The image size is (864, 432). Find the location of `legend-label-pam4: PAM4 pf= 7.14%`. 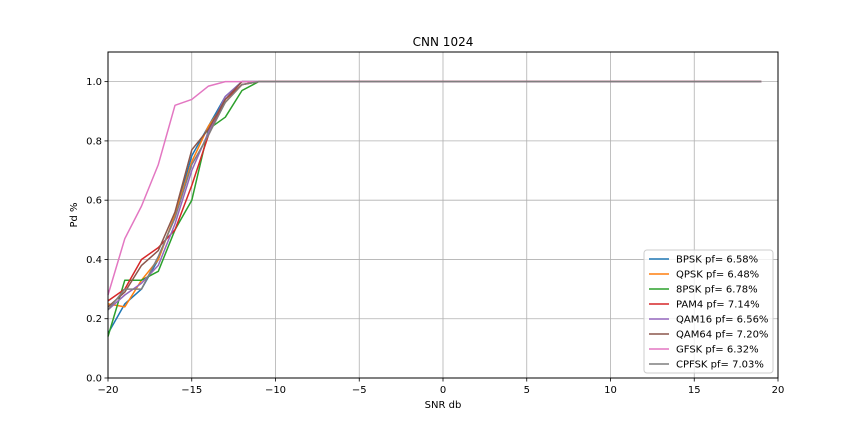

legend-label-pam4: PAM4 pf= 7.14% is located at coordinates (718, 305).